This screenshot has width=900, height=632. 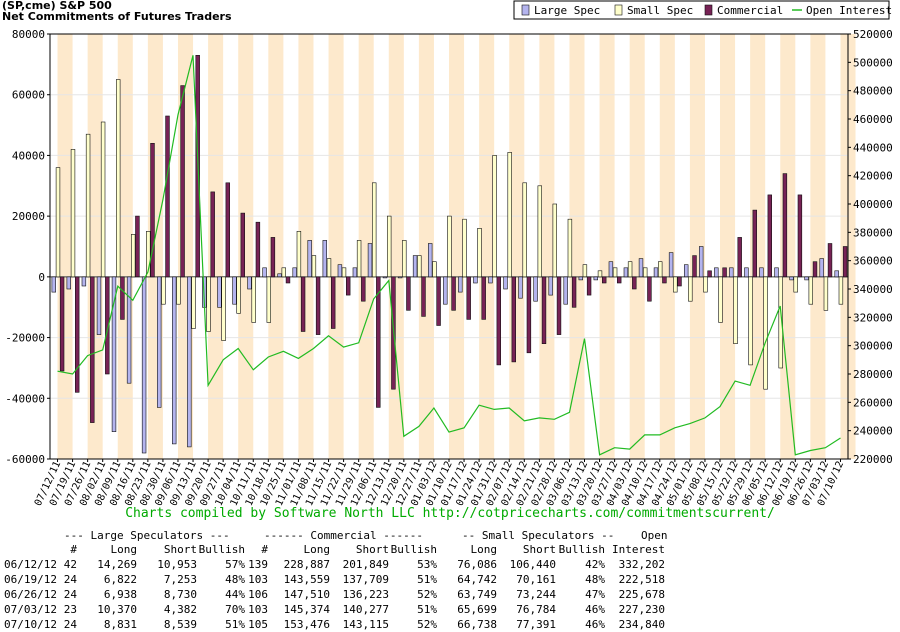 What do you see at coordinates (57, 6) in the screenshot?
I see `chart-title-symbol: (SP,cme) S&P 500` at bounding box center [57, 6].